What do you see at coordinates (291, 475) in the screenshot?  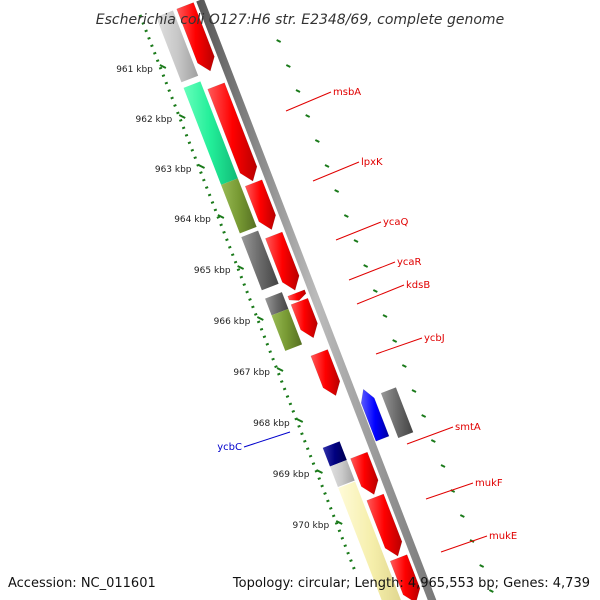 I see `scale-tick-label: 969 kbp` at bounding box center [291, 475].